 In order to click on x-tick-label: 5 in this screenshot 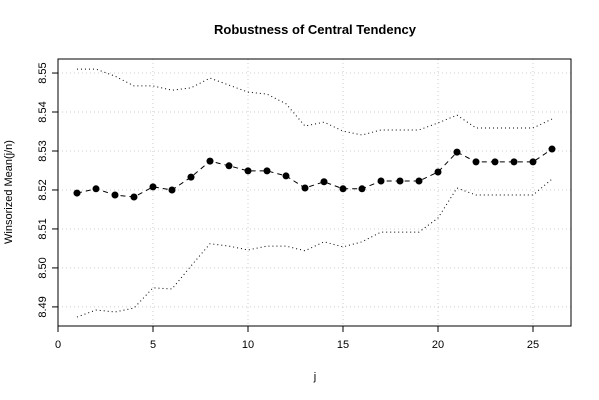, I will do `click(153, 345)`.